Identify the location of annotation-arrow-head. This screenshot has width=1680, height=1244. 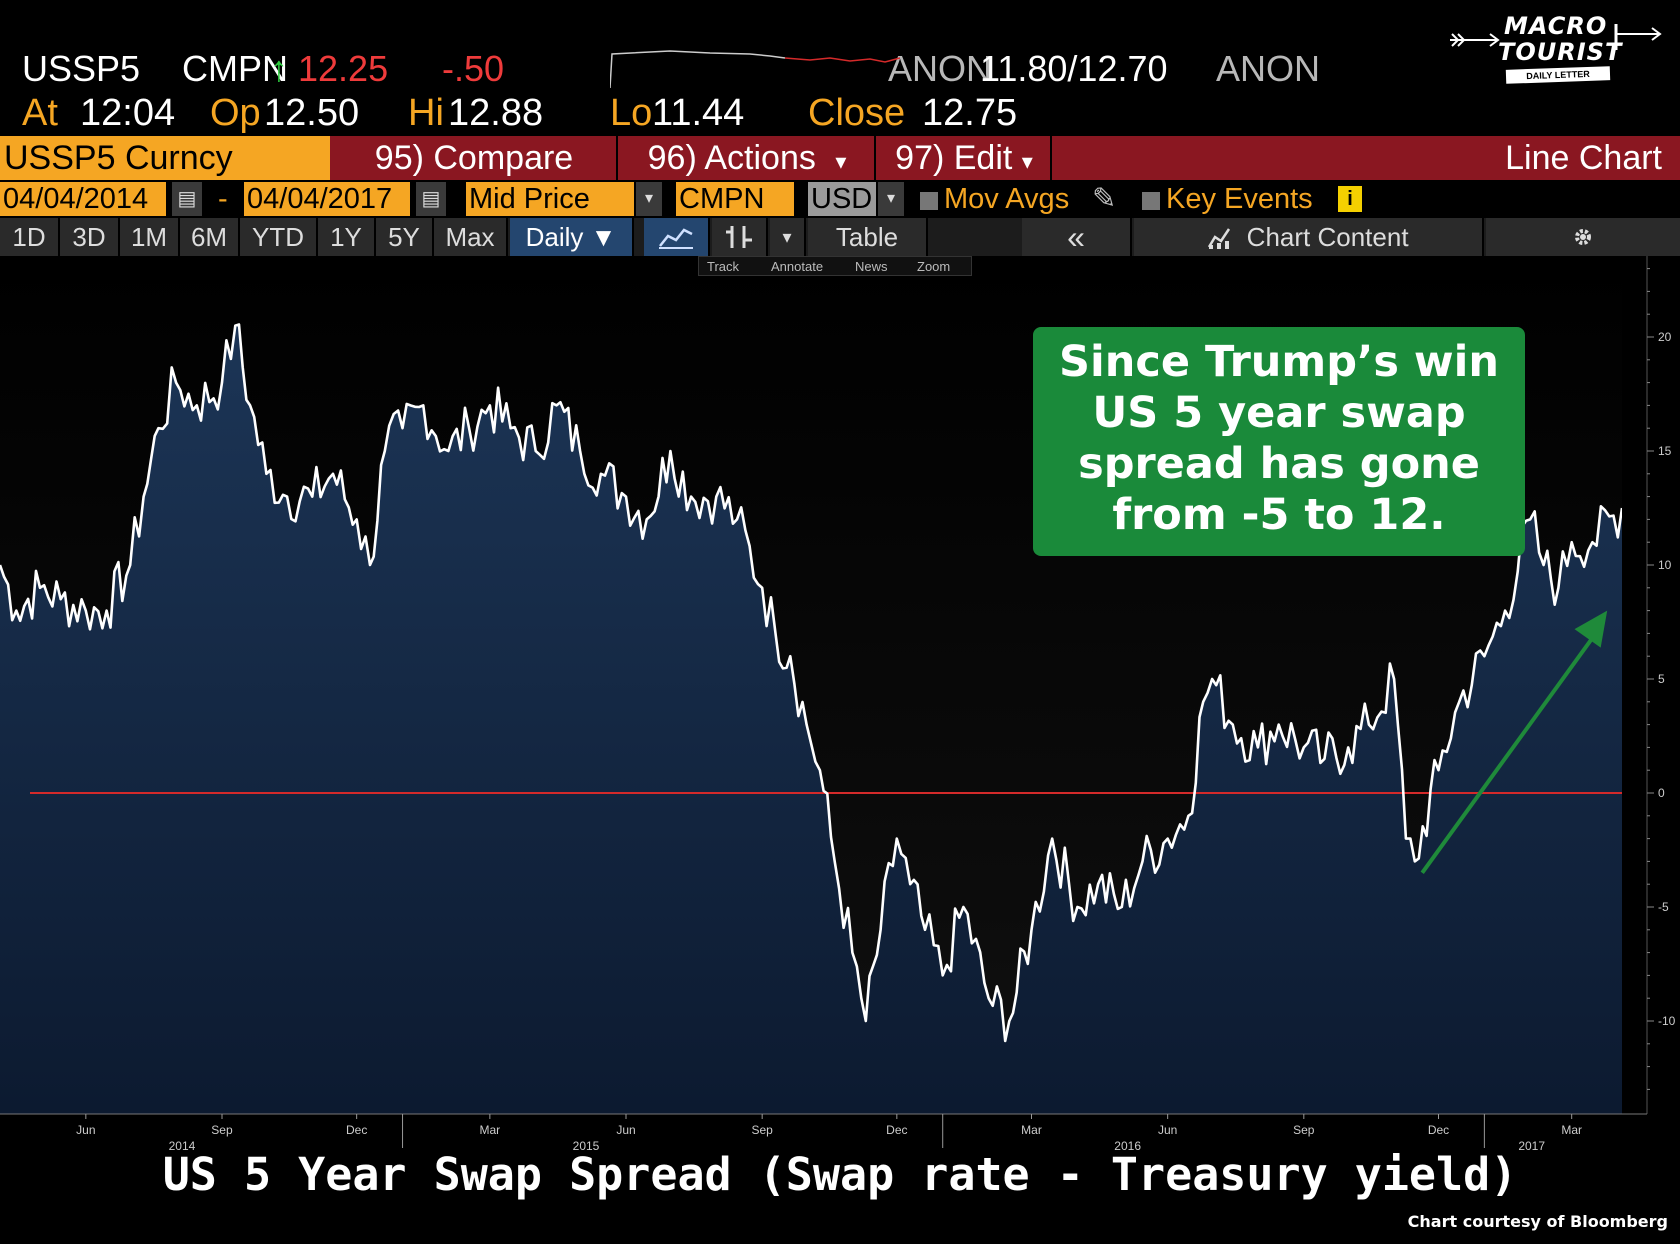
(1591, 629).